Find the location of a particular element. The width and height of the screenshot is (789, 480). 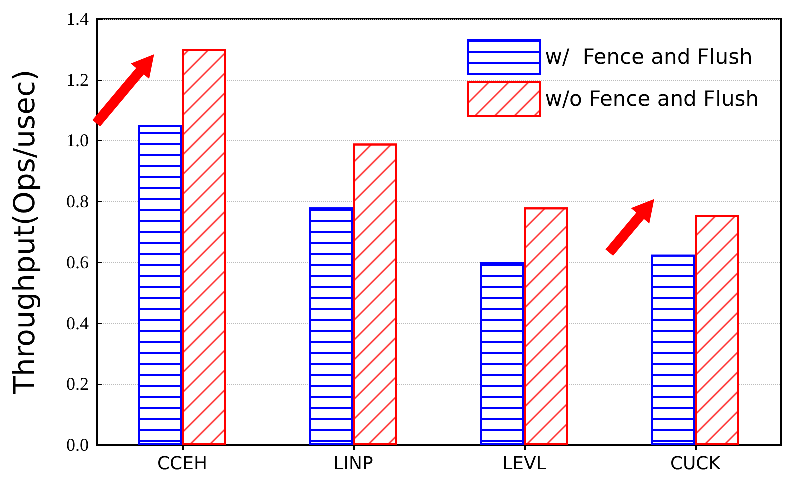

y-axis-title: Throughput(Ops/usec) is located at coordinates (25, 233).